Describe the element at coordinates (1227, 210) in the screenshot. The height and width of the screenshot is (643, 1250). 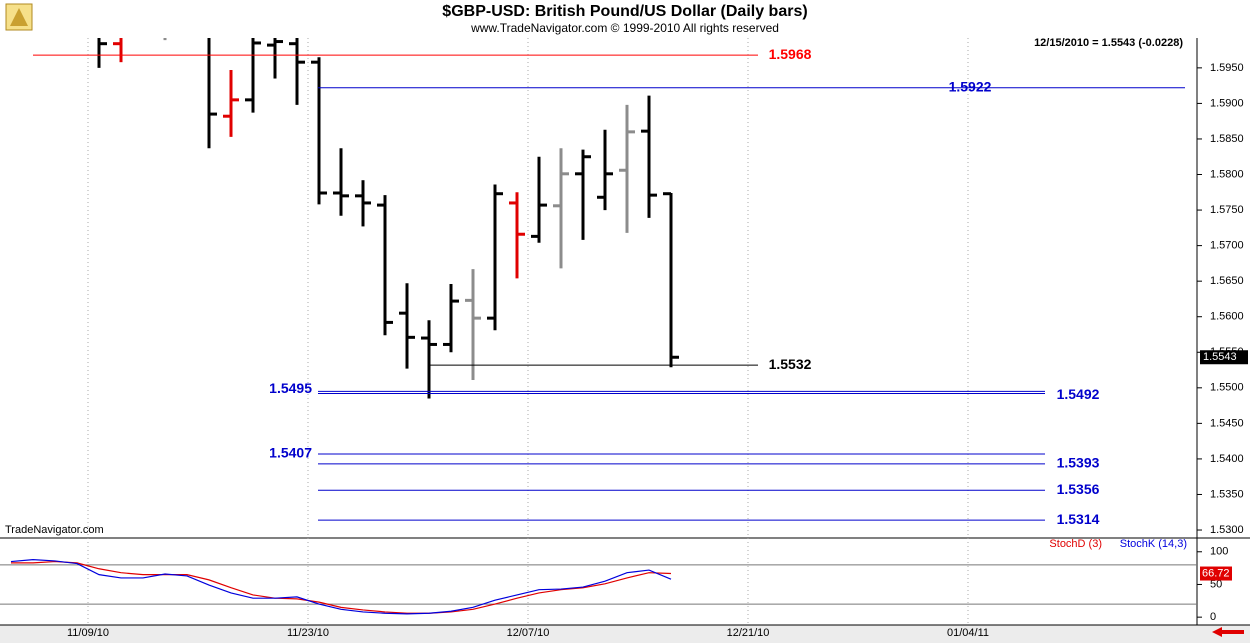
I see `y-tick-label: 1.5750` at that location.